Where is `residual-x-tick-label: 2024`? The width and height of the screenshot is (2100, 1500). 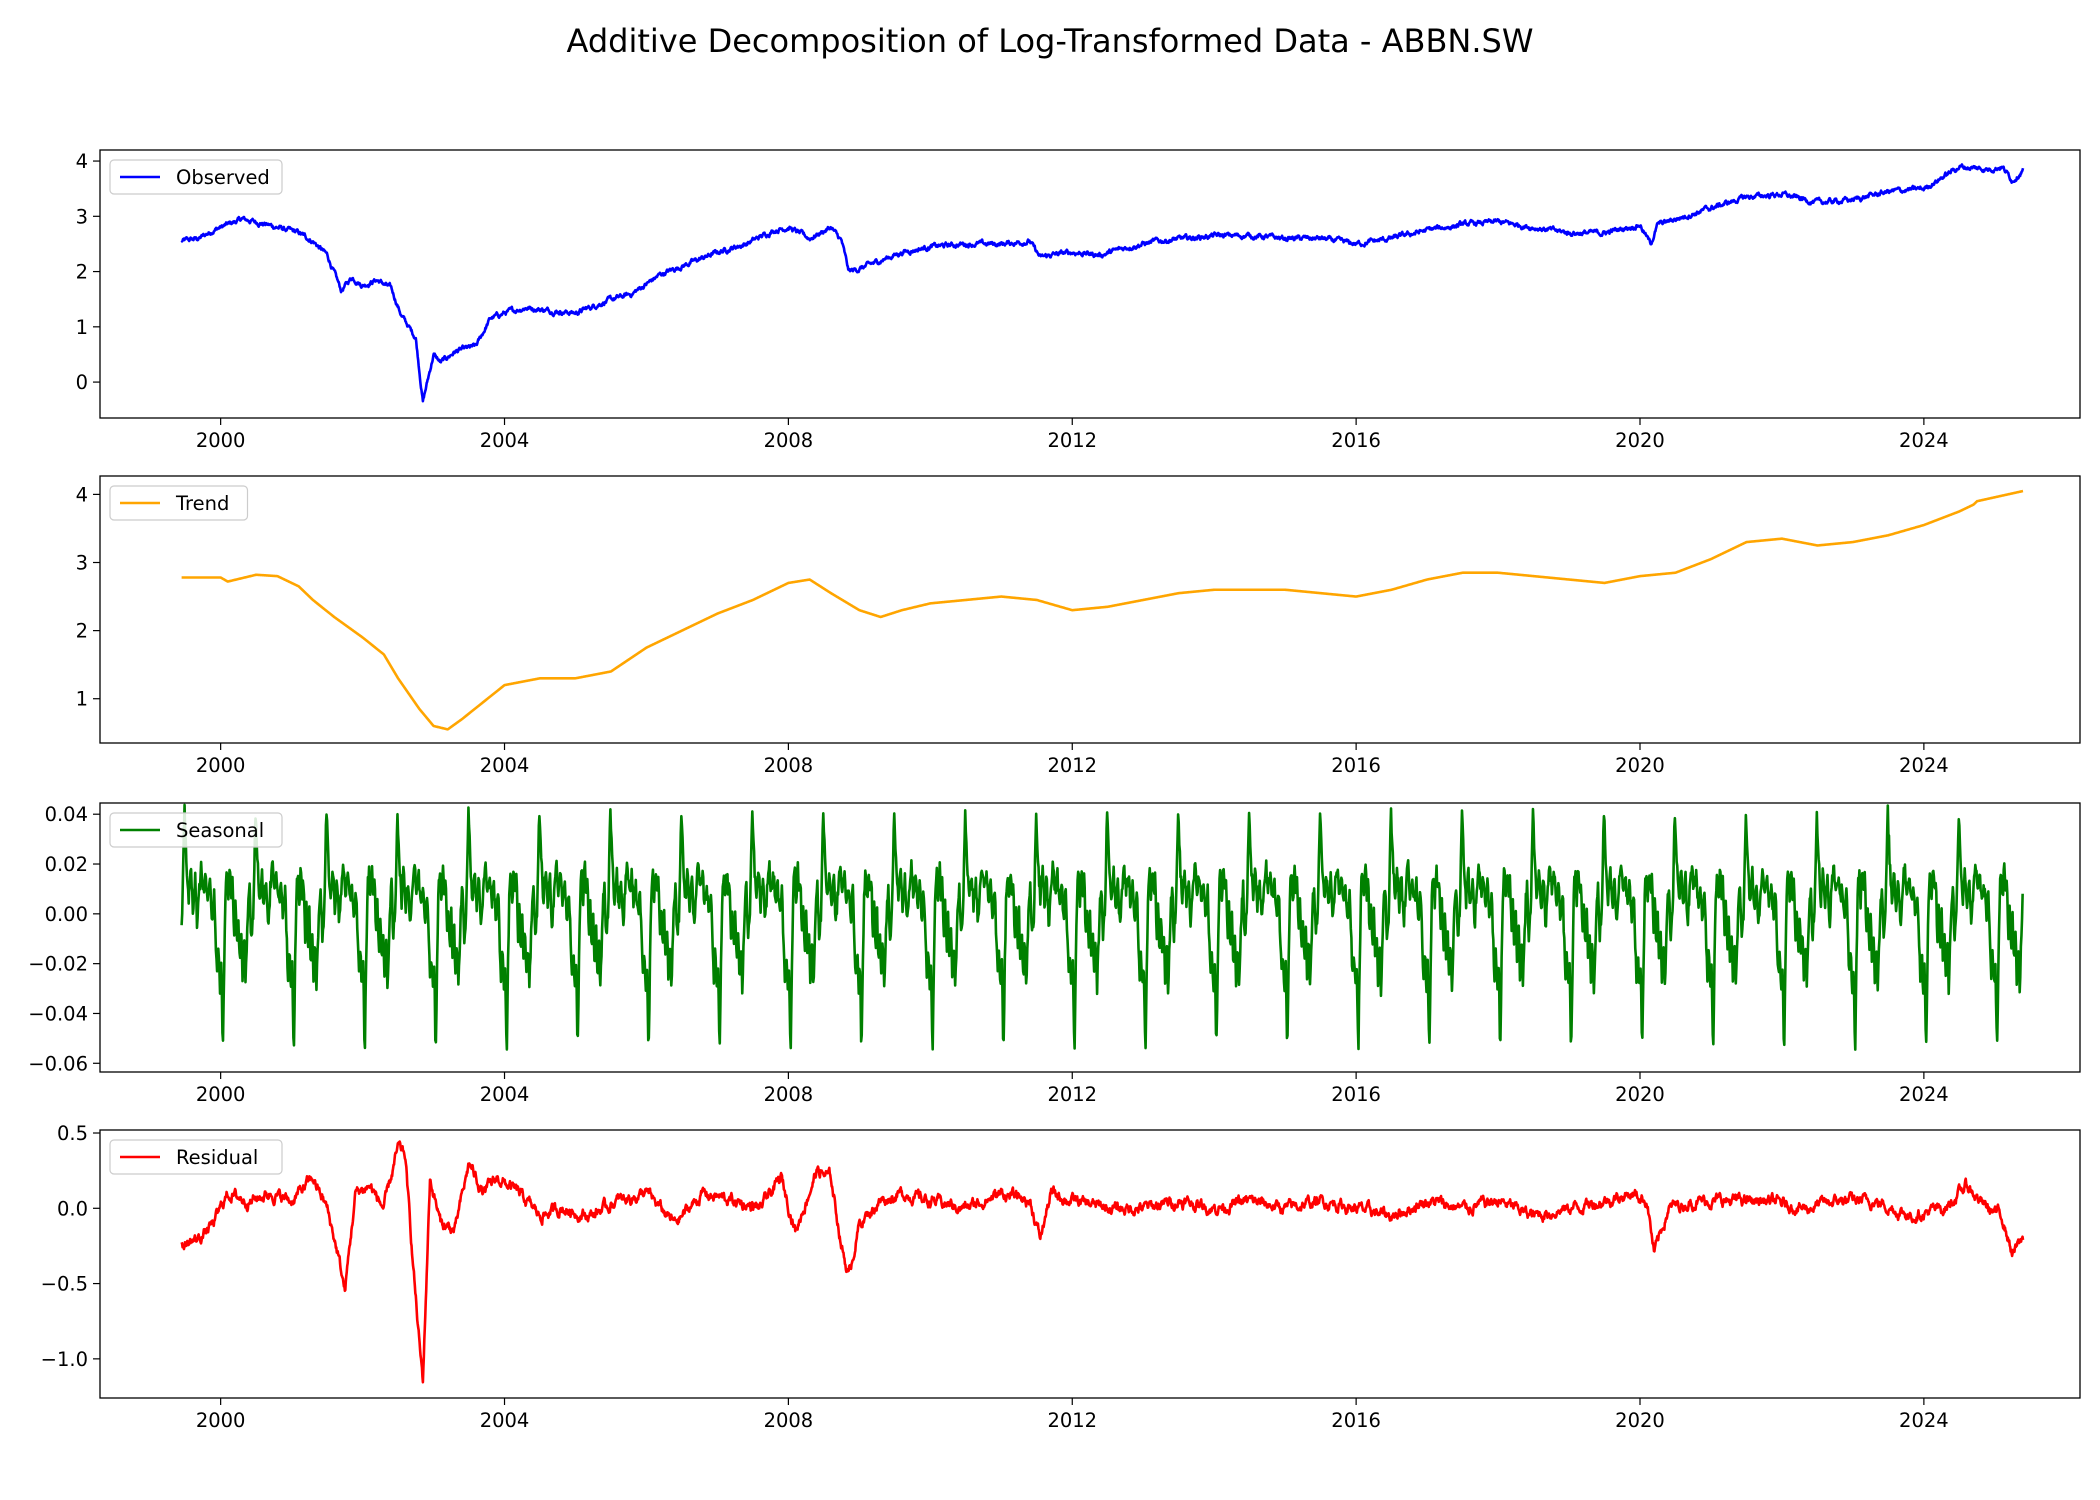
residual-x-tick-label: 2024 is located at coordinates (1924, 1420).